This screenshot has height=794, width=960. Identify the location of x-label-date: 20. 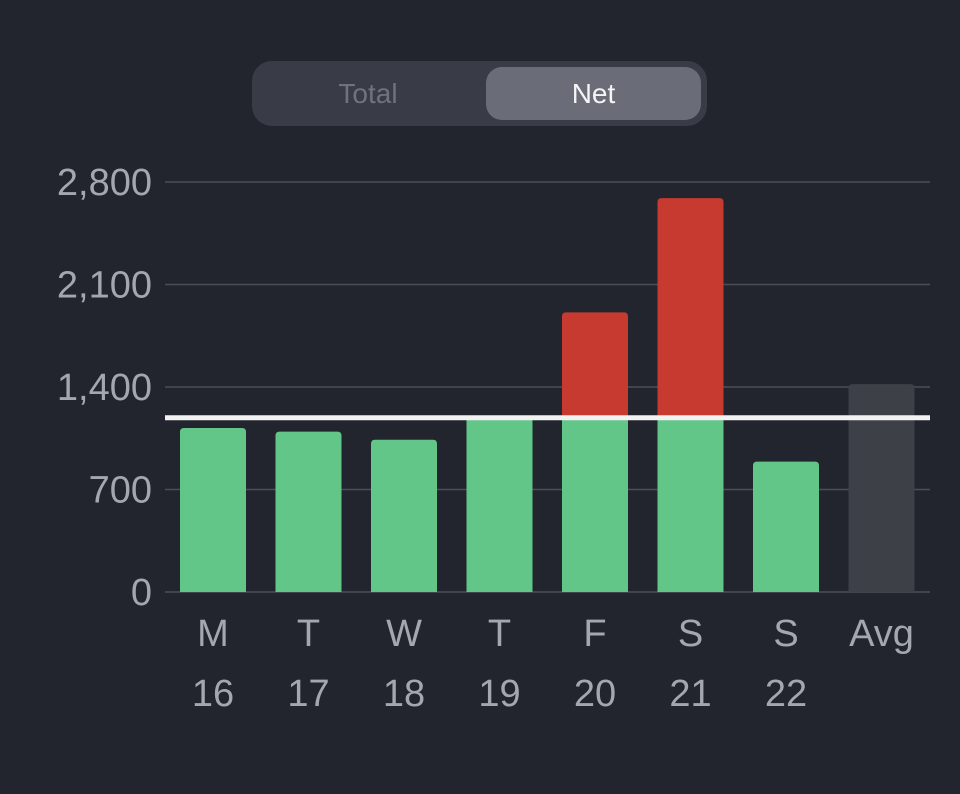
(595, 694).